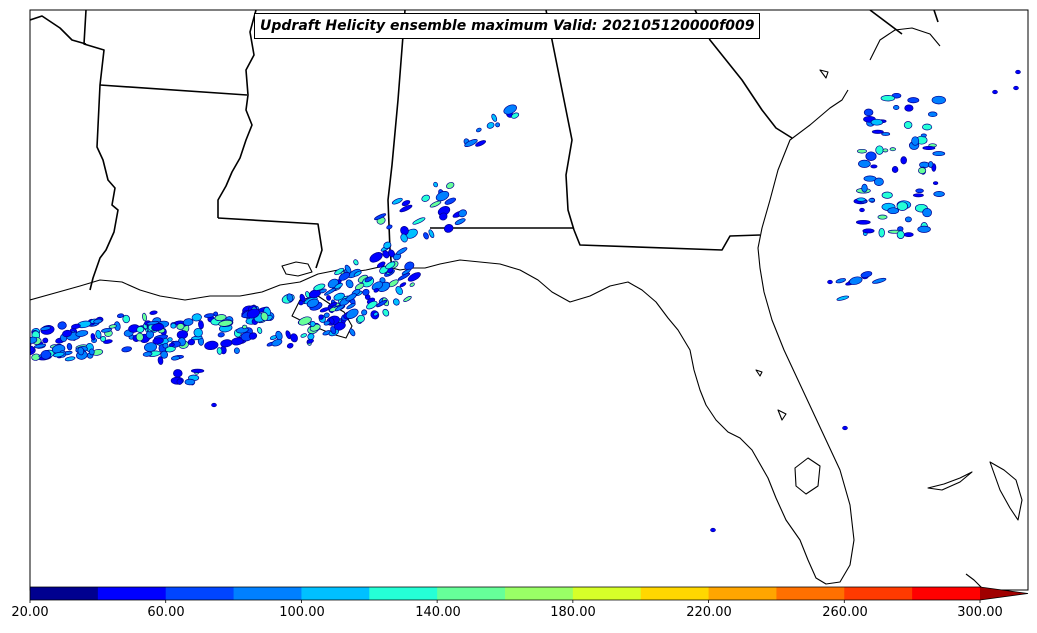  I want to click on colorbar-tick-label: 260.00, so click(845, 612).